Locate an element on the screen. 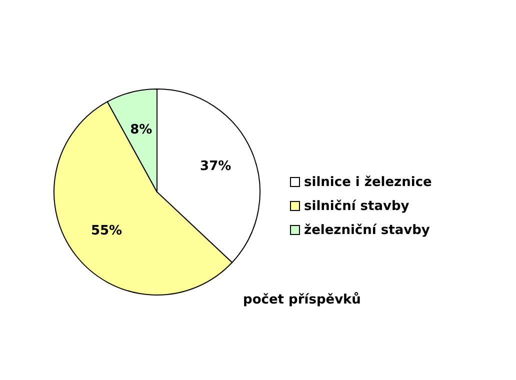  text: počet příspěvků is located at coordinates (302, 300).